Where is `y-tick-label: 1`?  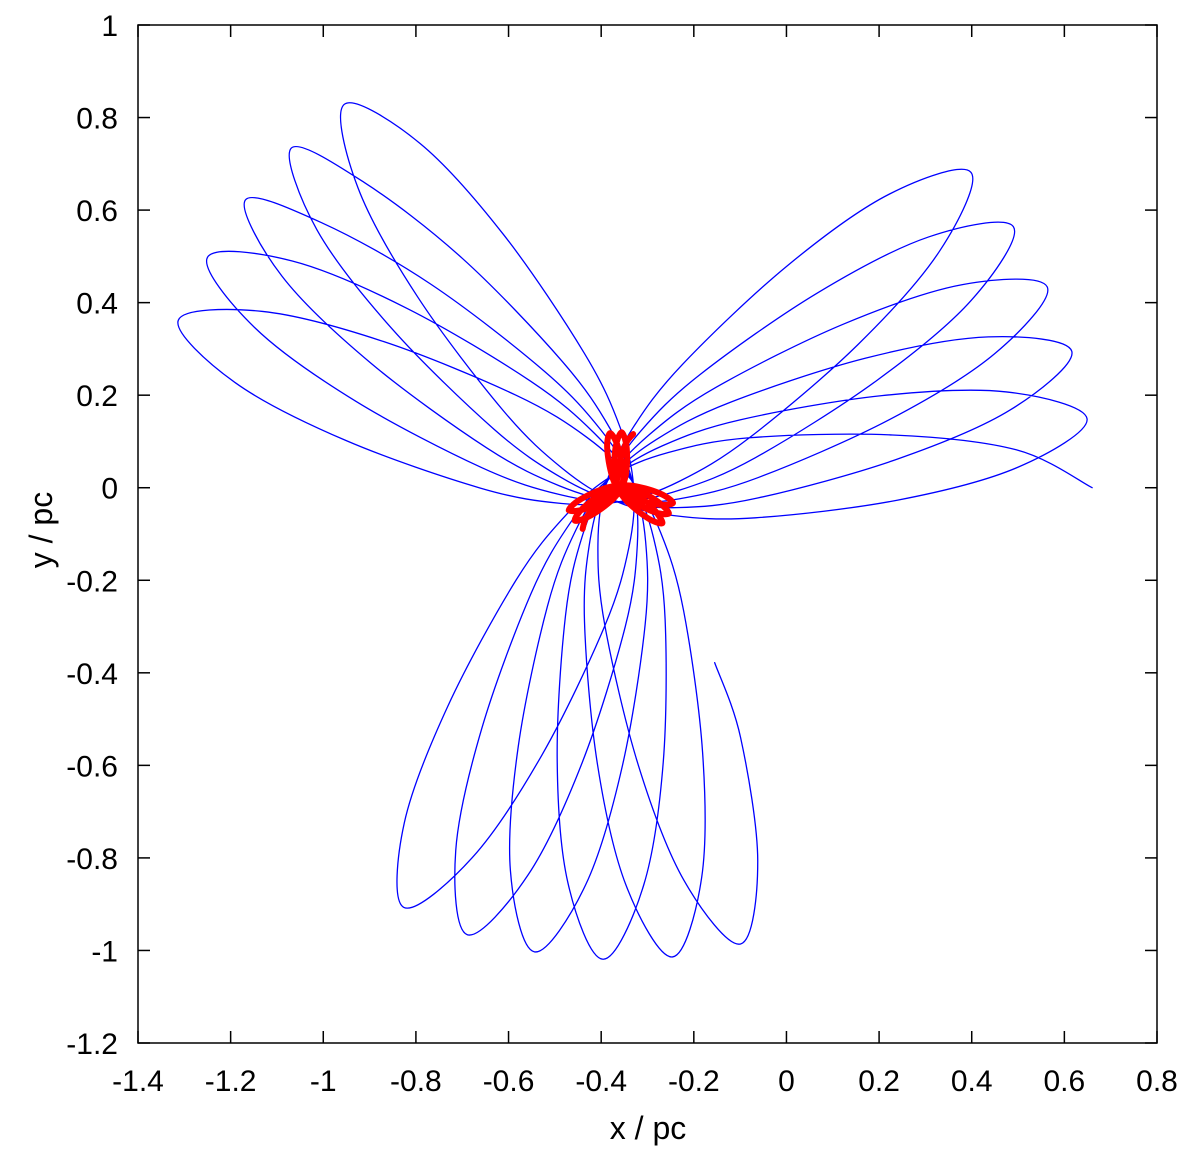 y-tick-label: 1 is located at coordinates (109, 26).